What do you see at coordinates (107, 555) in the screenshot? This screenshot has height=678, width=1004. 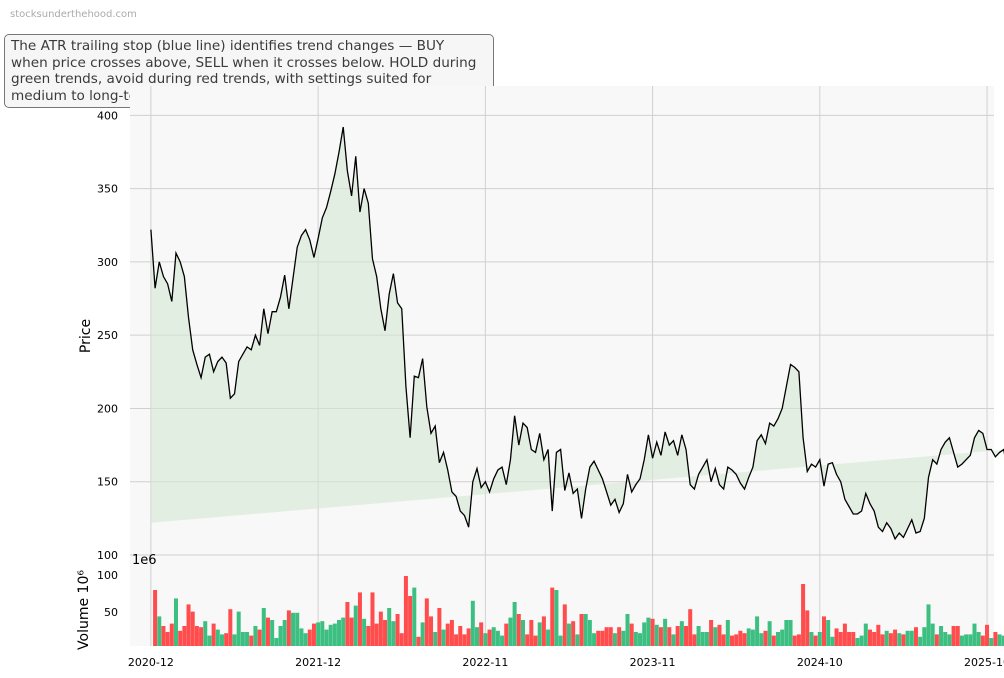 I see `y-tick-label: 100` at bounding box center [107, 555].